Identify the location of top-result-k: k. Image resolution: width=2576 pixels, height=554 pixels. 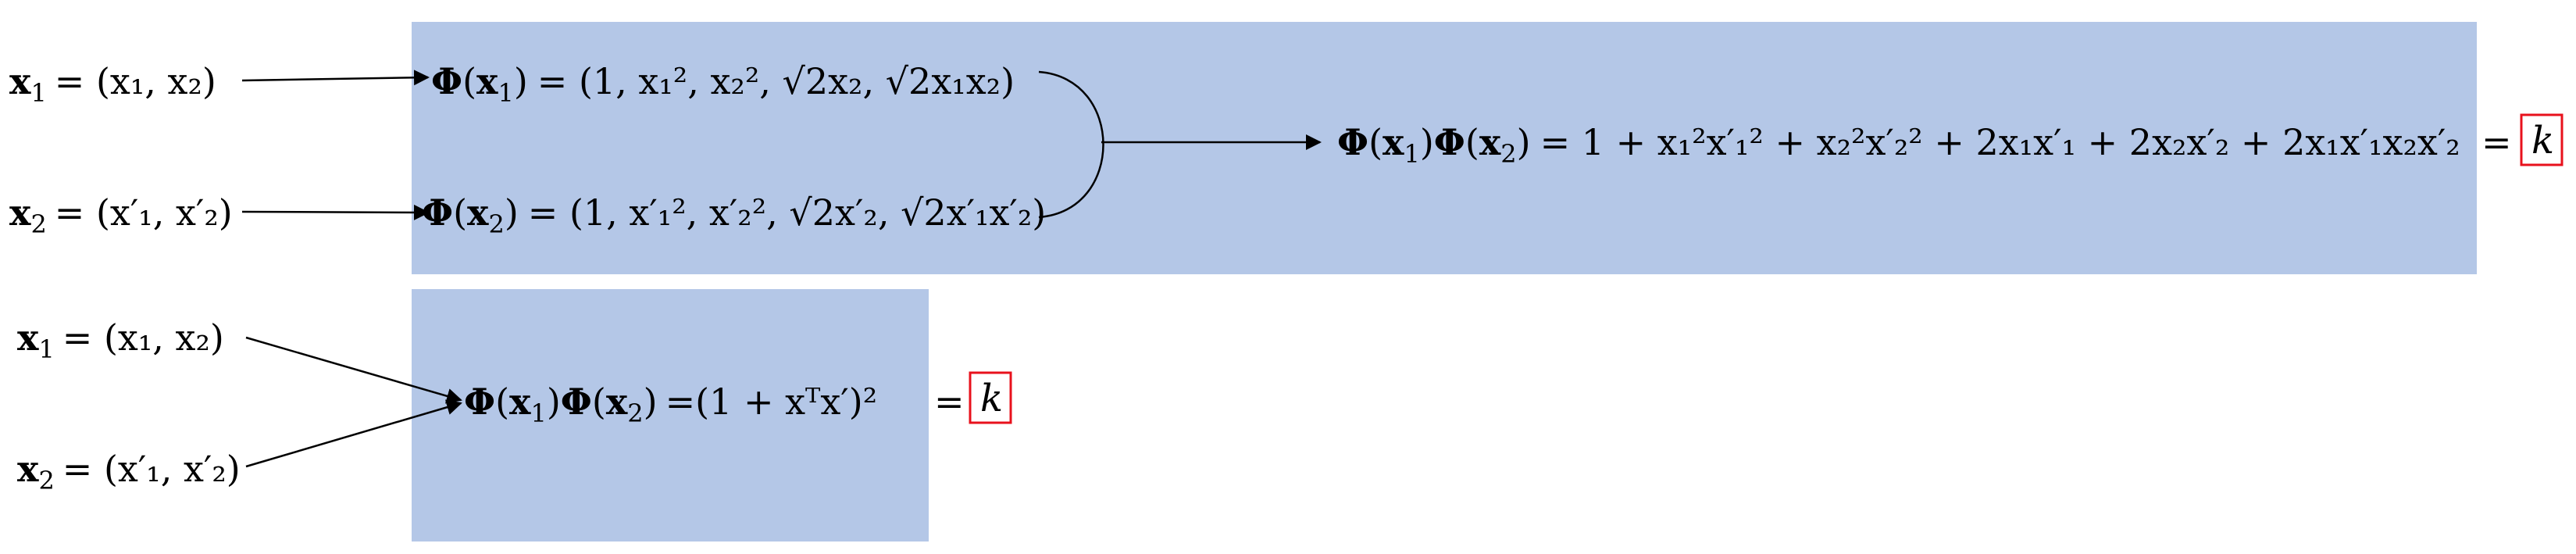
(2542, 141).